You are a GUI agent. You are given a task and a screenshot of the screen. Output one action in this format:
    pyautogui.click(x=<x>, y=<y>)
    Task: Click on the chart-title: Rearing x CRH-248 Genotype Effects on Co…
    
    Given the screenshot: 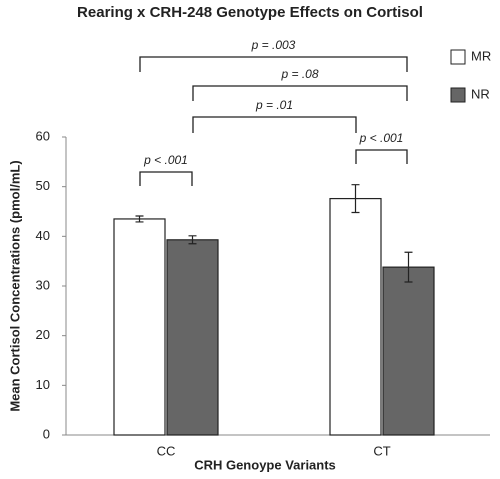 What is the action you would take?
    pyautogui.click(x=250, y=12)
    